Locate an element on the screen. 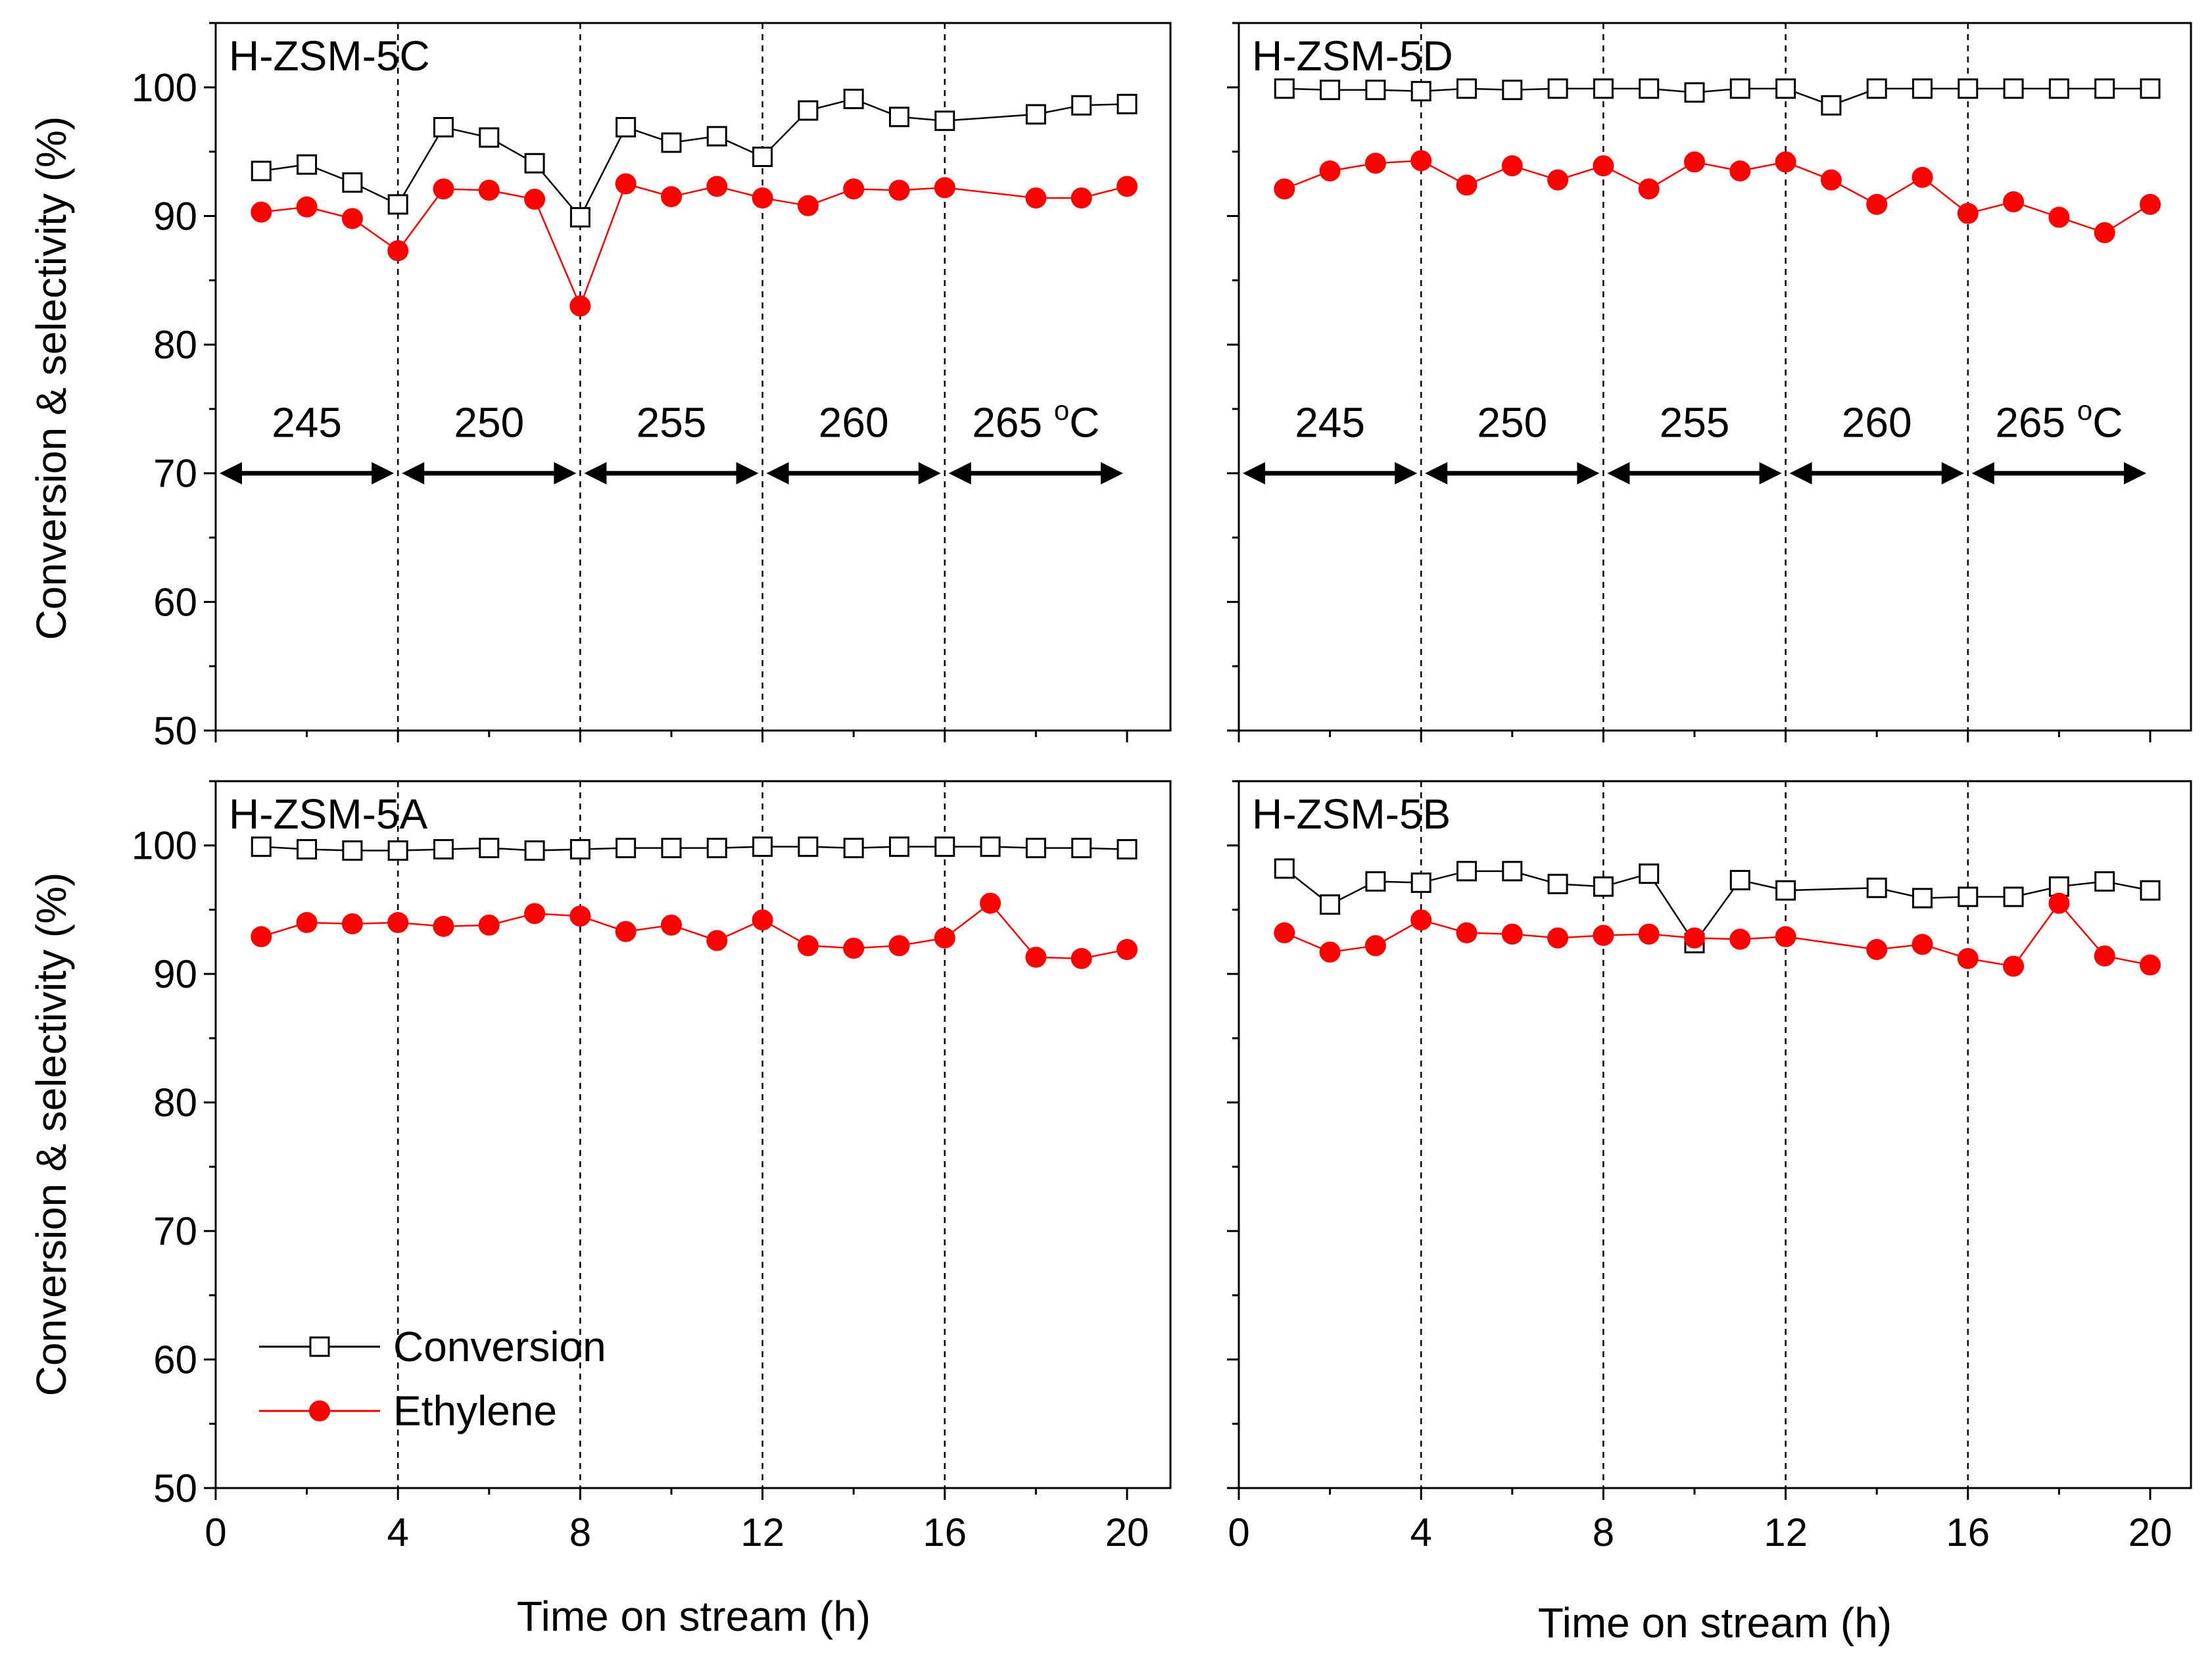 The height and width of the screenshot is (1659, 2212). legend: Conversion Ethylene is located at coordinates (432, 1379).